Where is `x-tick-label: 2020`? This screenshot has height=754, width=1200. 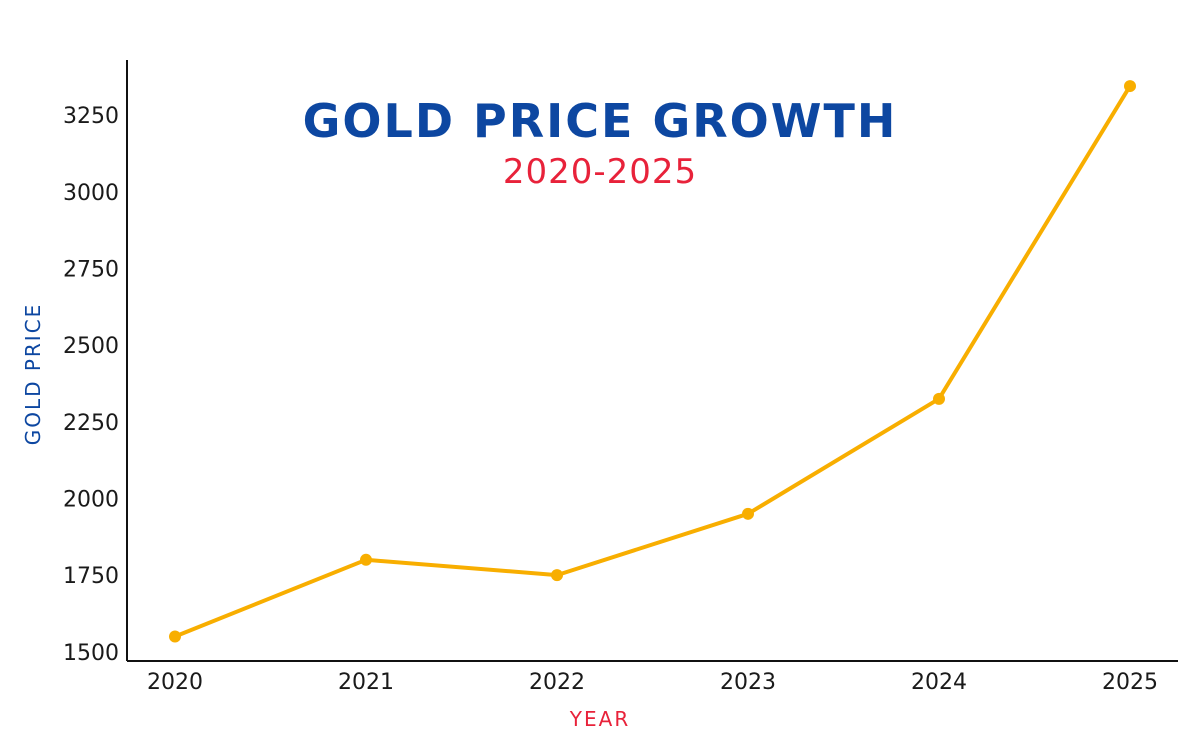 x-tick-label: 2020 is located at coordinates (175, 682).